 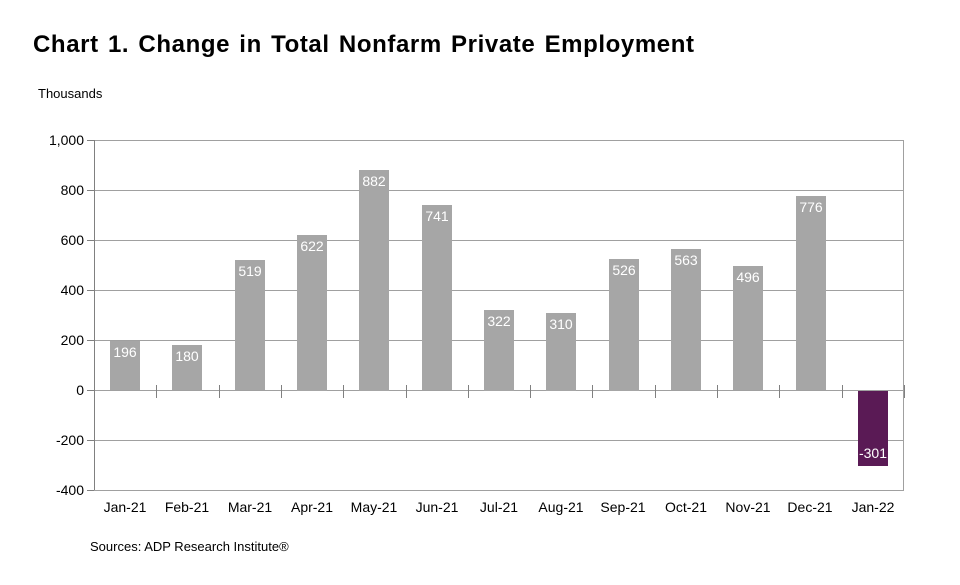 I want to click on x-axis-label: Feb-21, so click(x=187, y=507).